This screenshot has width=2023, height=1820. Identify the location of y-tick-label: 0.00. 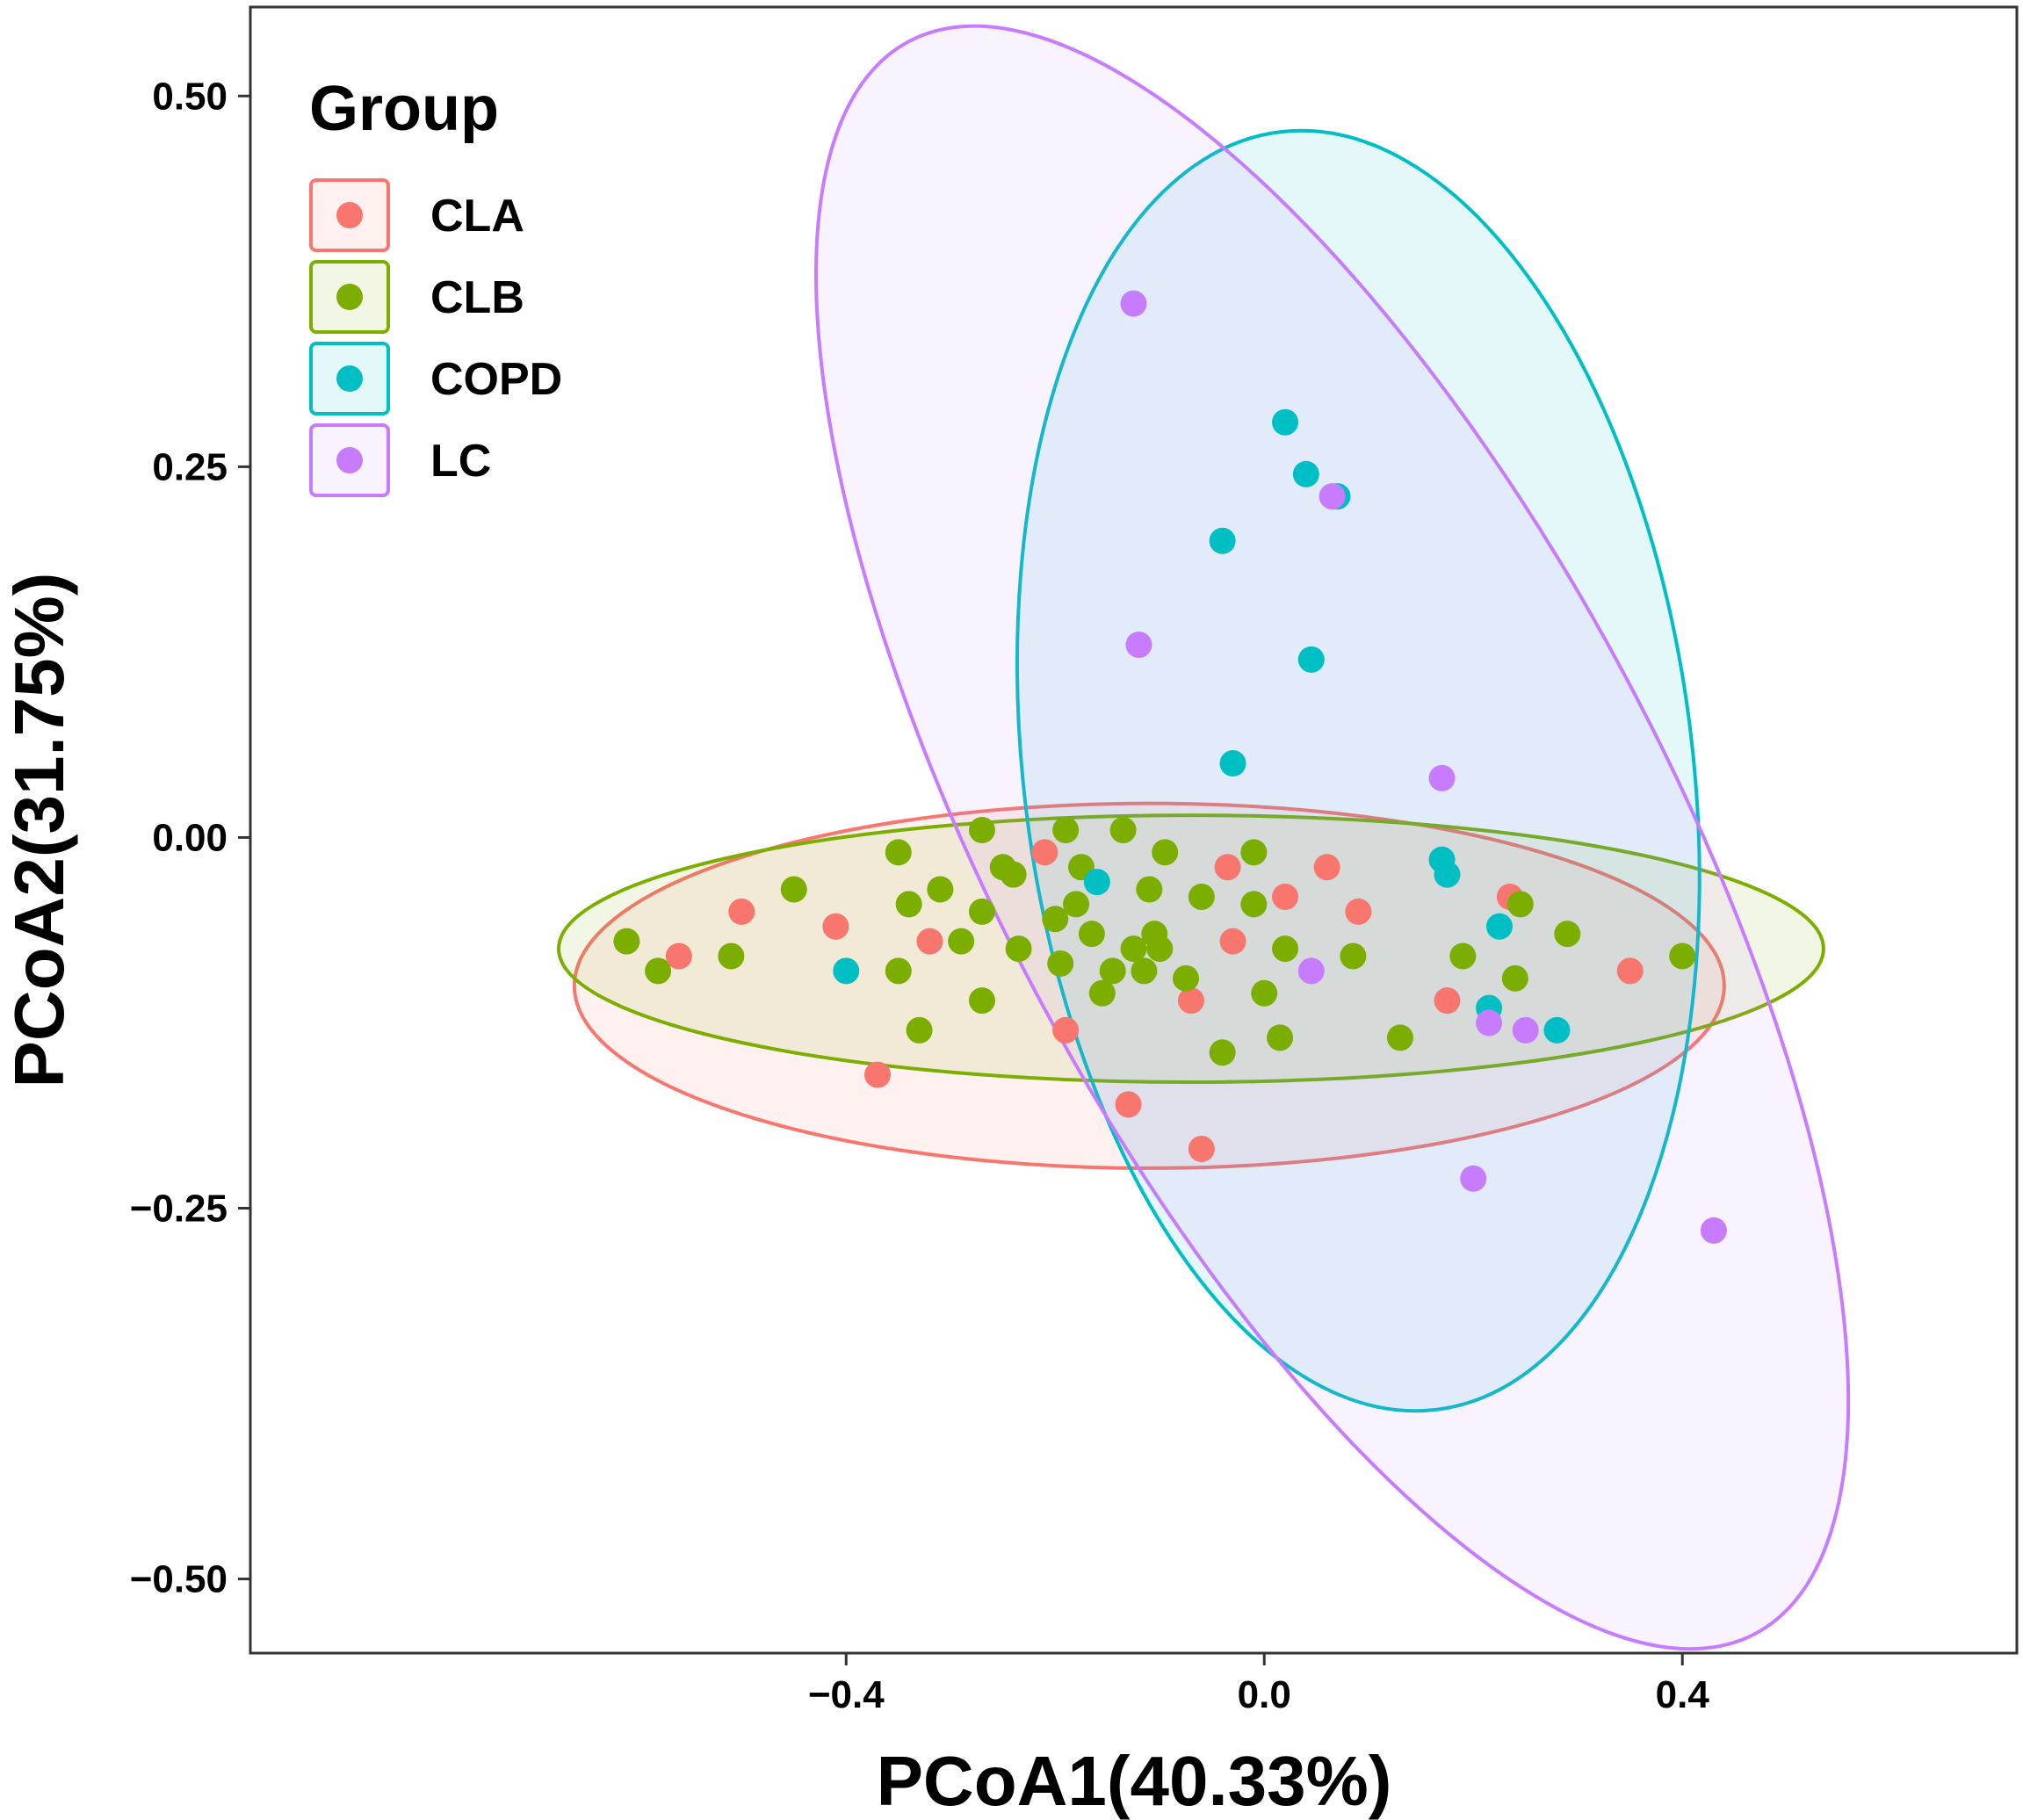
(190, 837).